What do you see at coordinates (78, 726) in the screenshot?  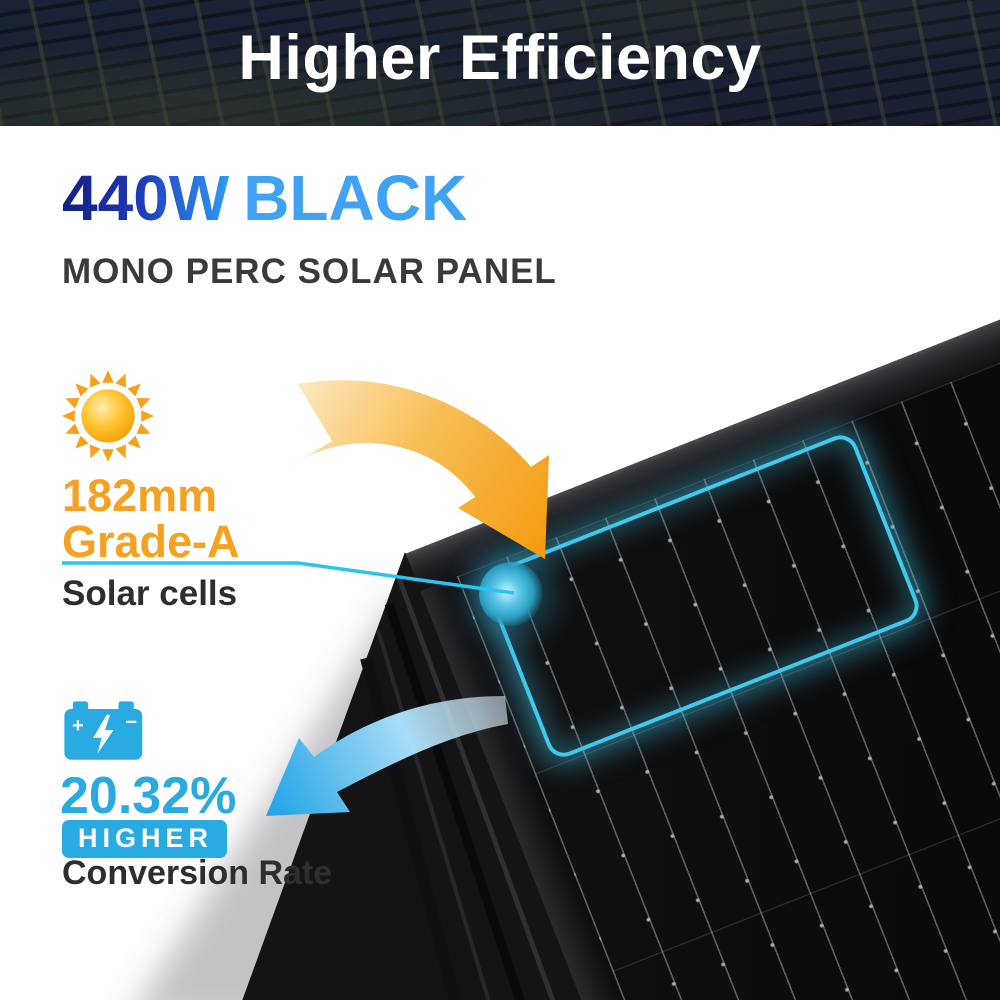 I see `battery-plus-sign: +` at bounding box center [78, 726].